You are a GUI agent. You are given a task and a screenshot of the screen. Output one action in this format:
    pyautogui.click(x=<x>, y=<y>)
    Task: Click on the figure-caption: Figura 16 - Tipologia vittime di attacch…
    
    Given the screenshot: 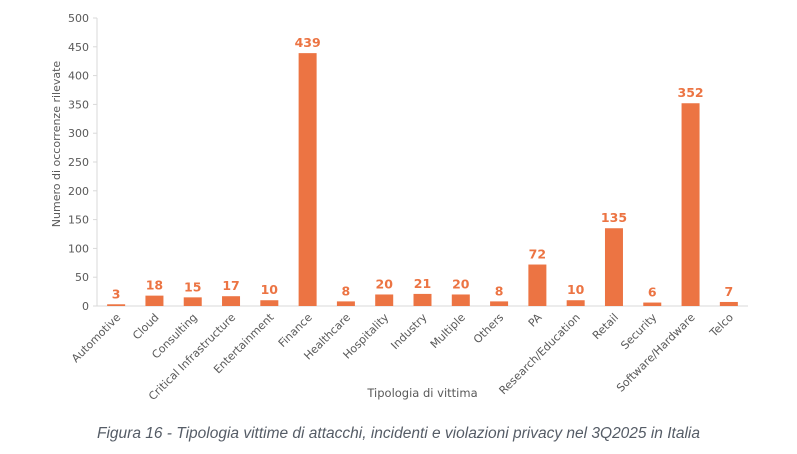 What is the action you would take?
    pyautogui.click(x=398, y=433)
    